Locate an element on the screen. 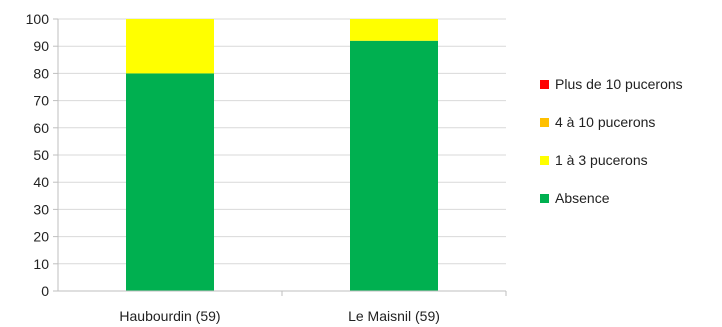  y-tick-label: 0 is located at coordinates (45, 291).